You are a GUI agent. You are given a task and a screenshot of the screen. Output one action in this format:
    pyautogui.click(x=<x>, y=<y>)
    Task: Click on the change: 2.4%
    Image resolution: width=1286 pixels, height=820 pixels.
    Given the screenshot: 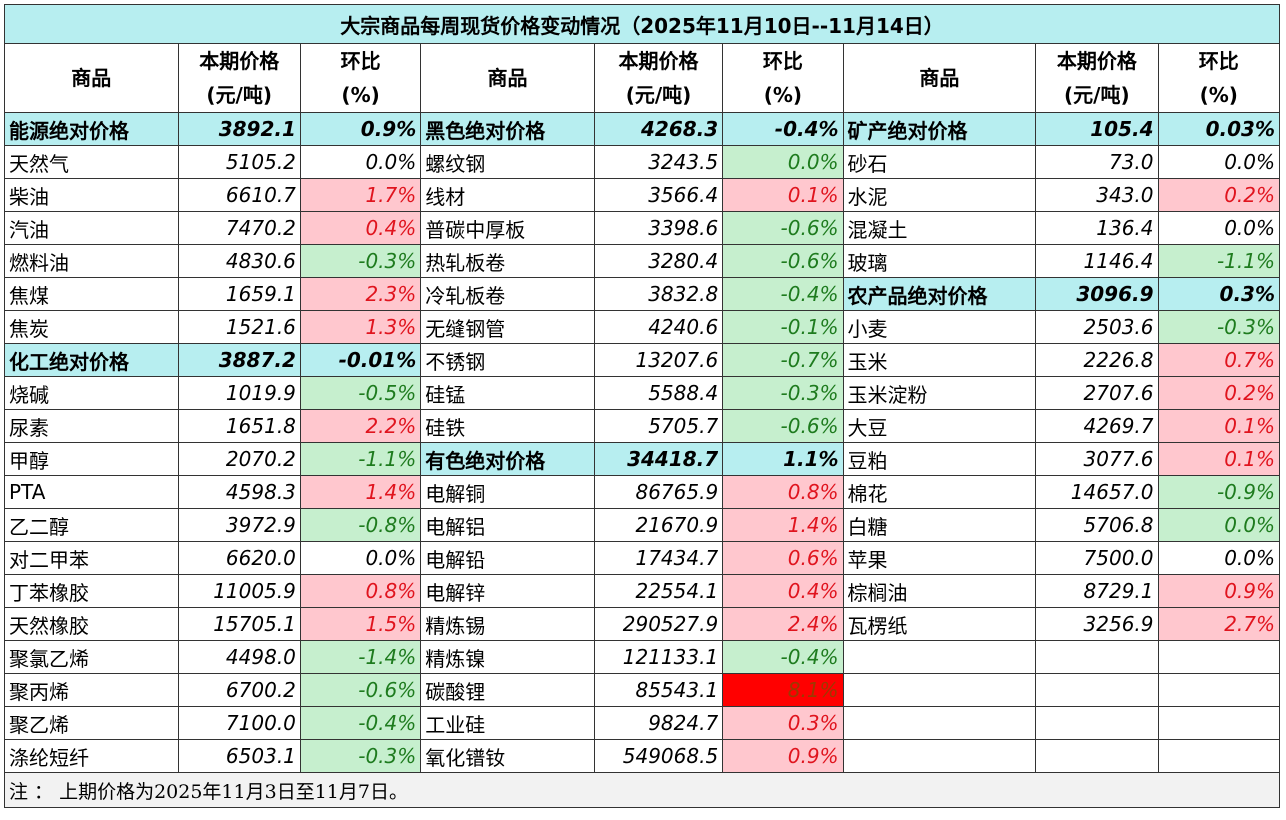 What is the action you would take?
    pyautogui.click(x=783, y=624)
    